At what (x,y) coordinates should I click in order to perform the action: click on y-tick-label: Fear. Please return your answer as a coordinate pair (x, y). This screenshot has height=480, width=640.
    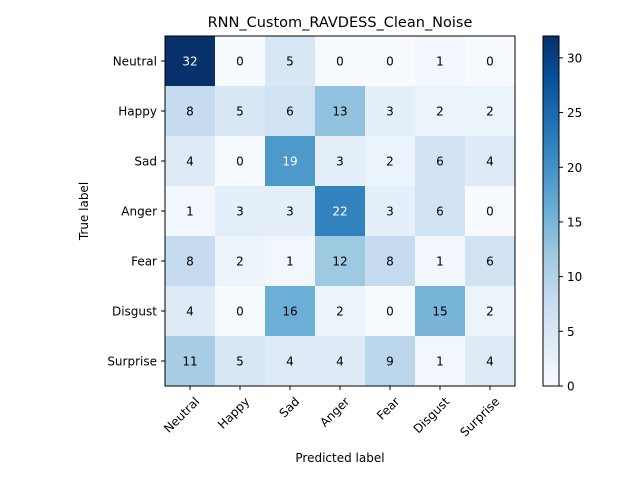
    Looking at the image, I should click on (144, 262).